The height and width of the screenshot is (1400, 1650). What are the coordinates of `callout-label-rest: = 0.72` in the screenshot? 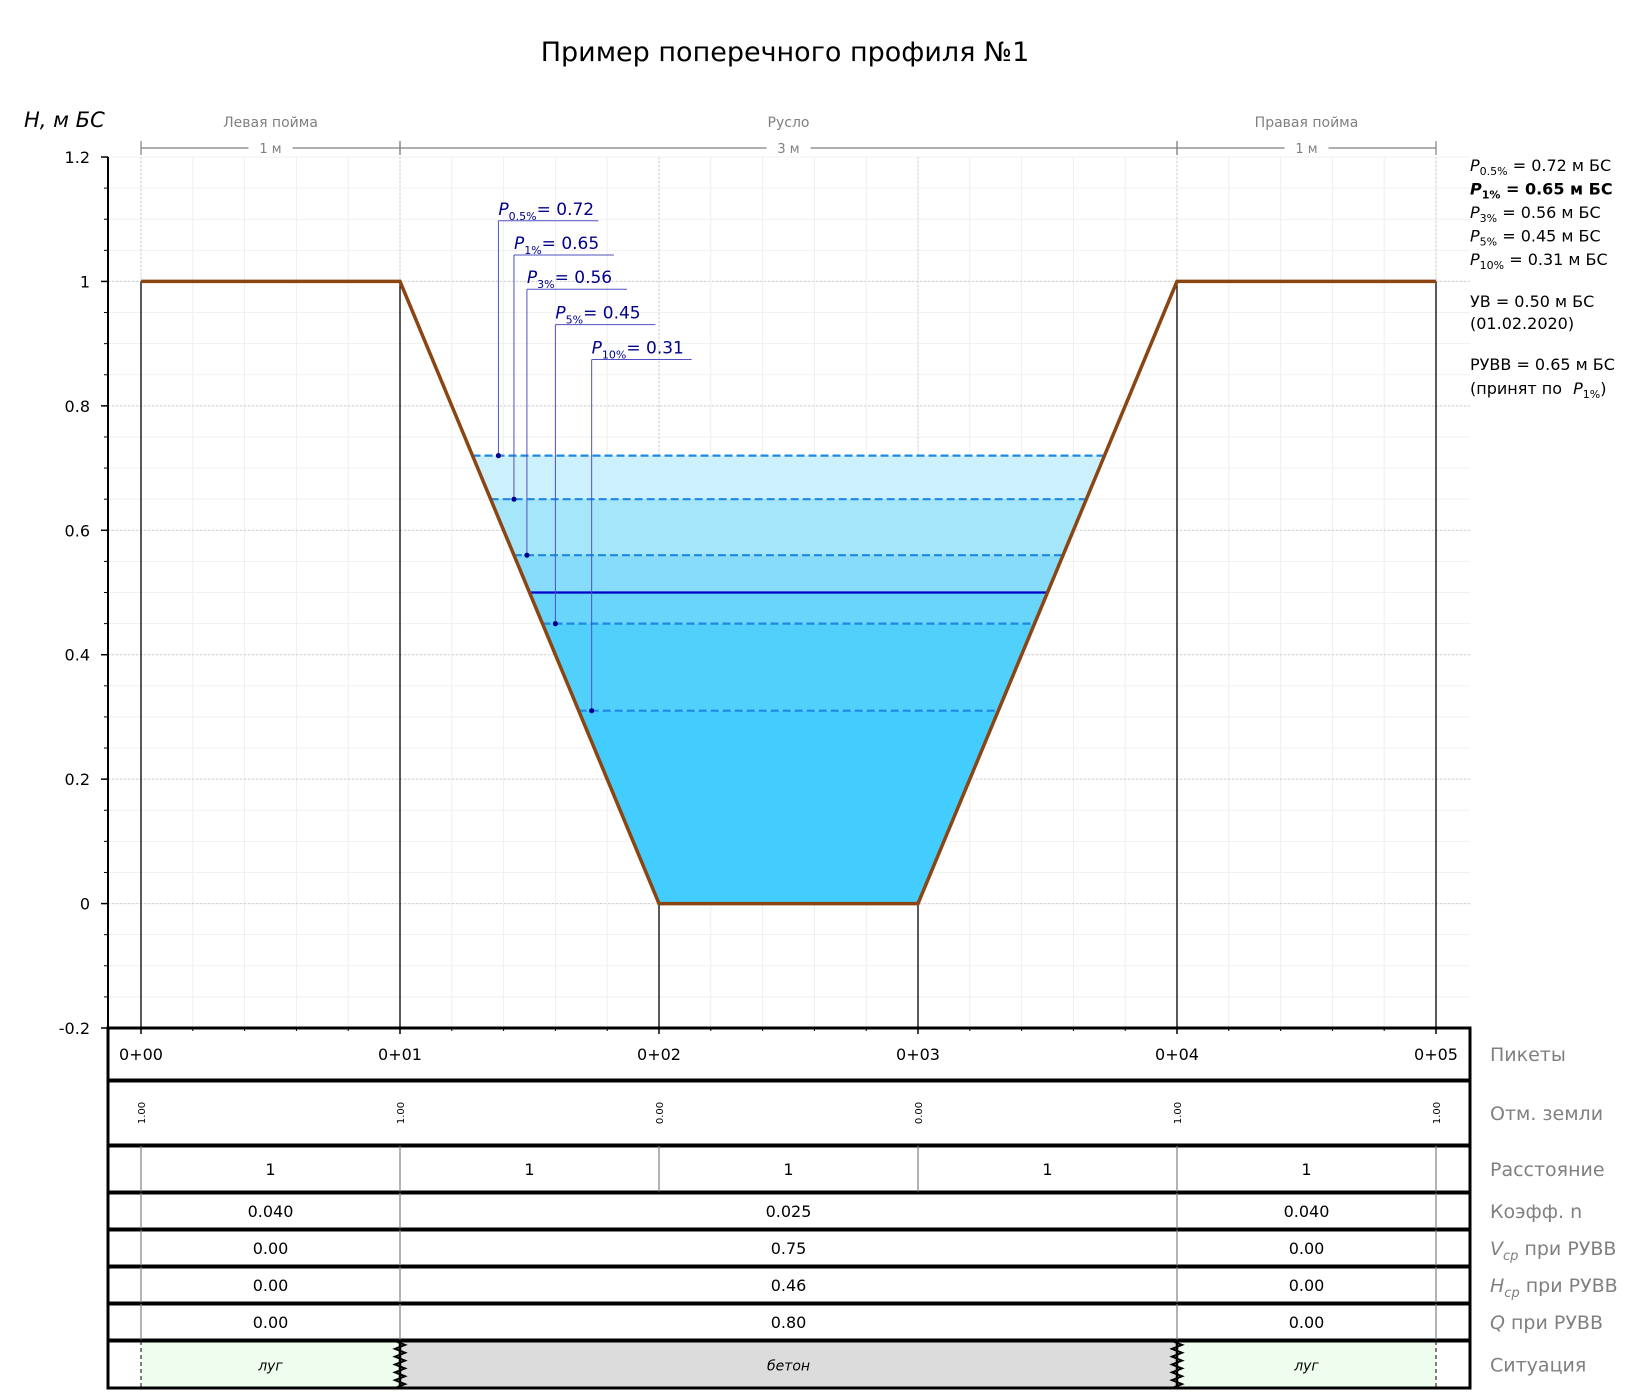 It's located at (566, 210).